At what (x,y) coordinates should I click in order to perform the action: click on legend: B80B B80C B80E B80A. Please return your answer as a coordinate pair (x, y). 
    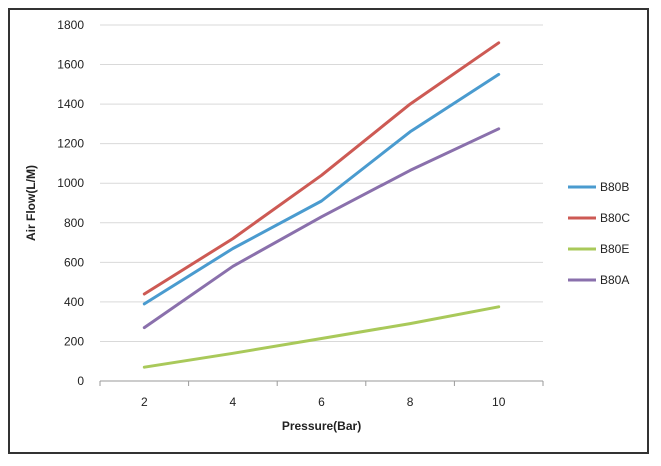
    Looking at the image, I should click on (599, 233).